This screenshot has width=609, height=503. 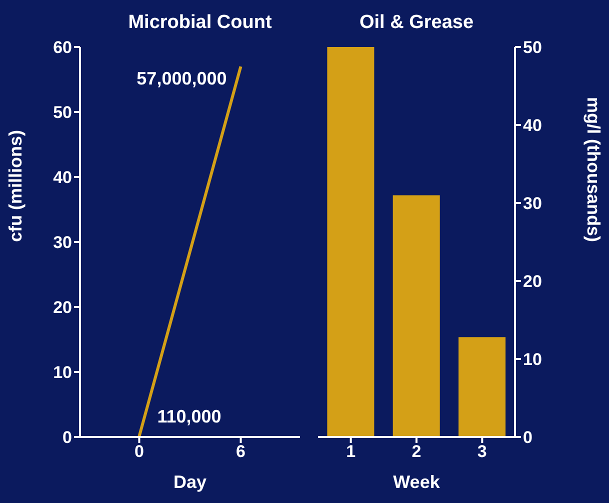 What do you see at coordinates (532, 48) in the screenshot?
I see `y2-tick-label: 50` at bounding box center [532, 48].